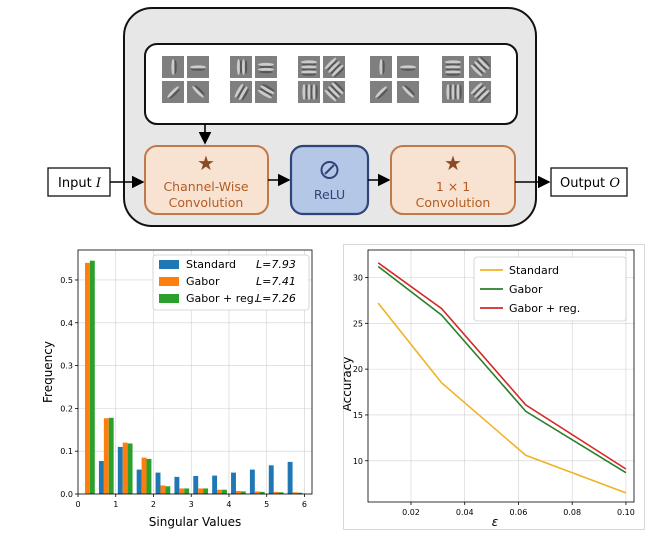  I want to click on left-xtick-label: 0, so click(77, 504).